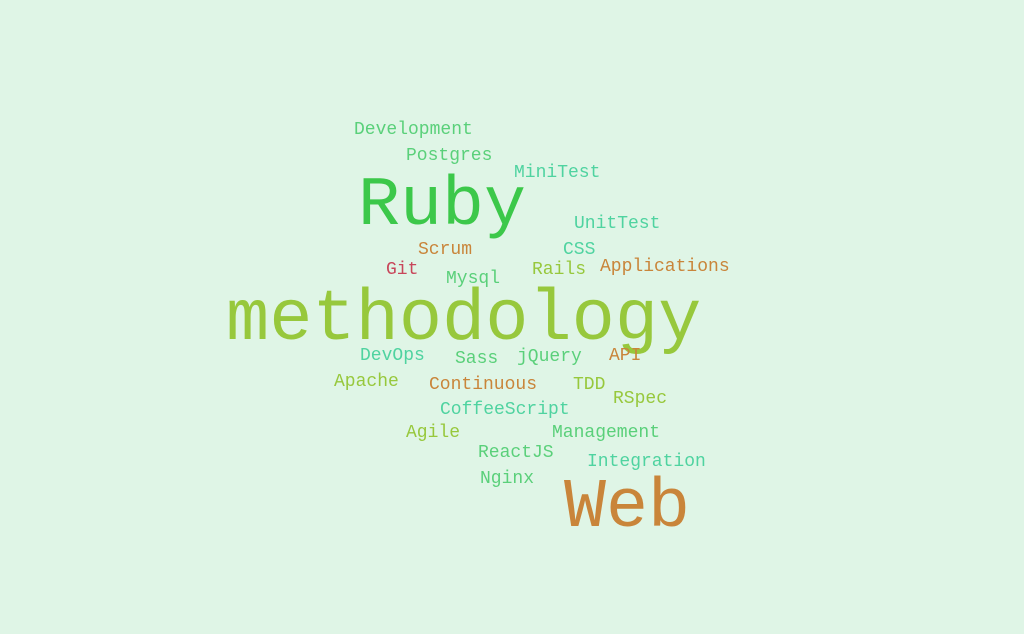 The image size is (1024, 634). What do you see at coordinates (549, 357) in the screenshot?
I see `word-jquery: jQuery` at bounding box center [549, 357].